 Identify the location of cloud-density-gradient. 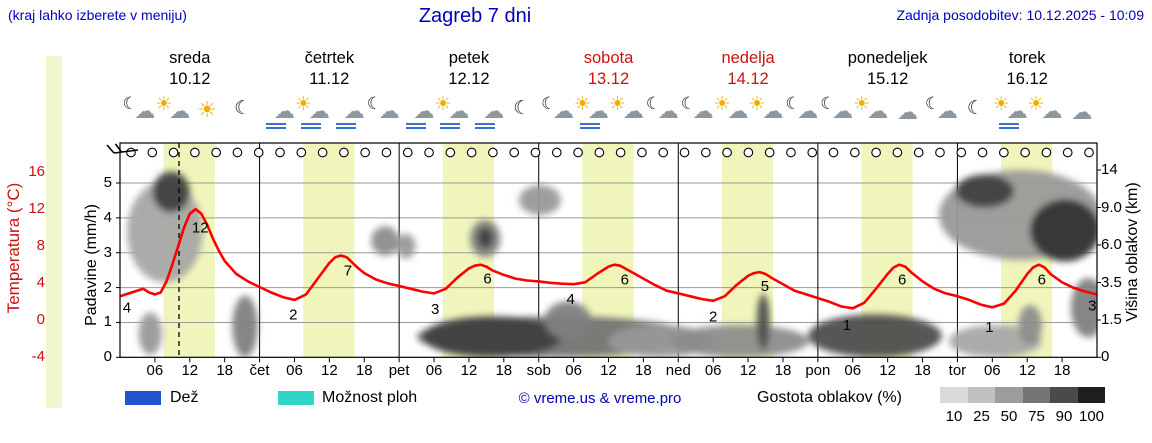
(1022, 395).